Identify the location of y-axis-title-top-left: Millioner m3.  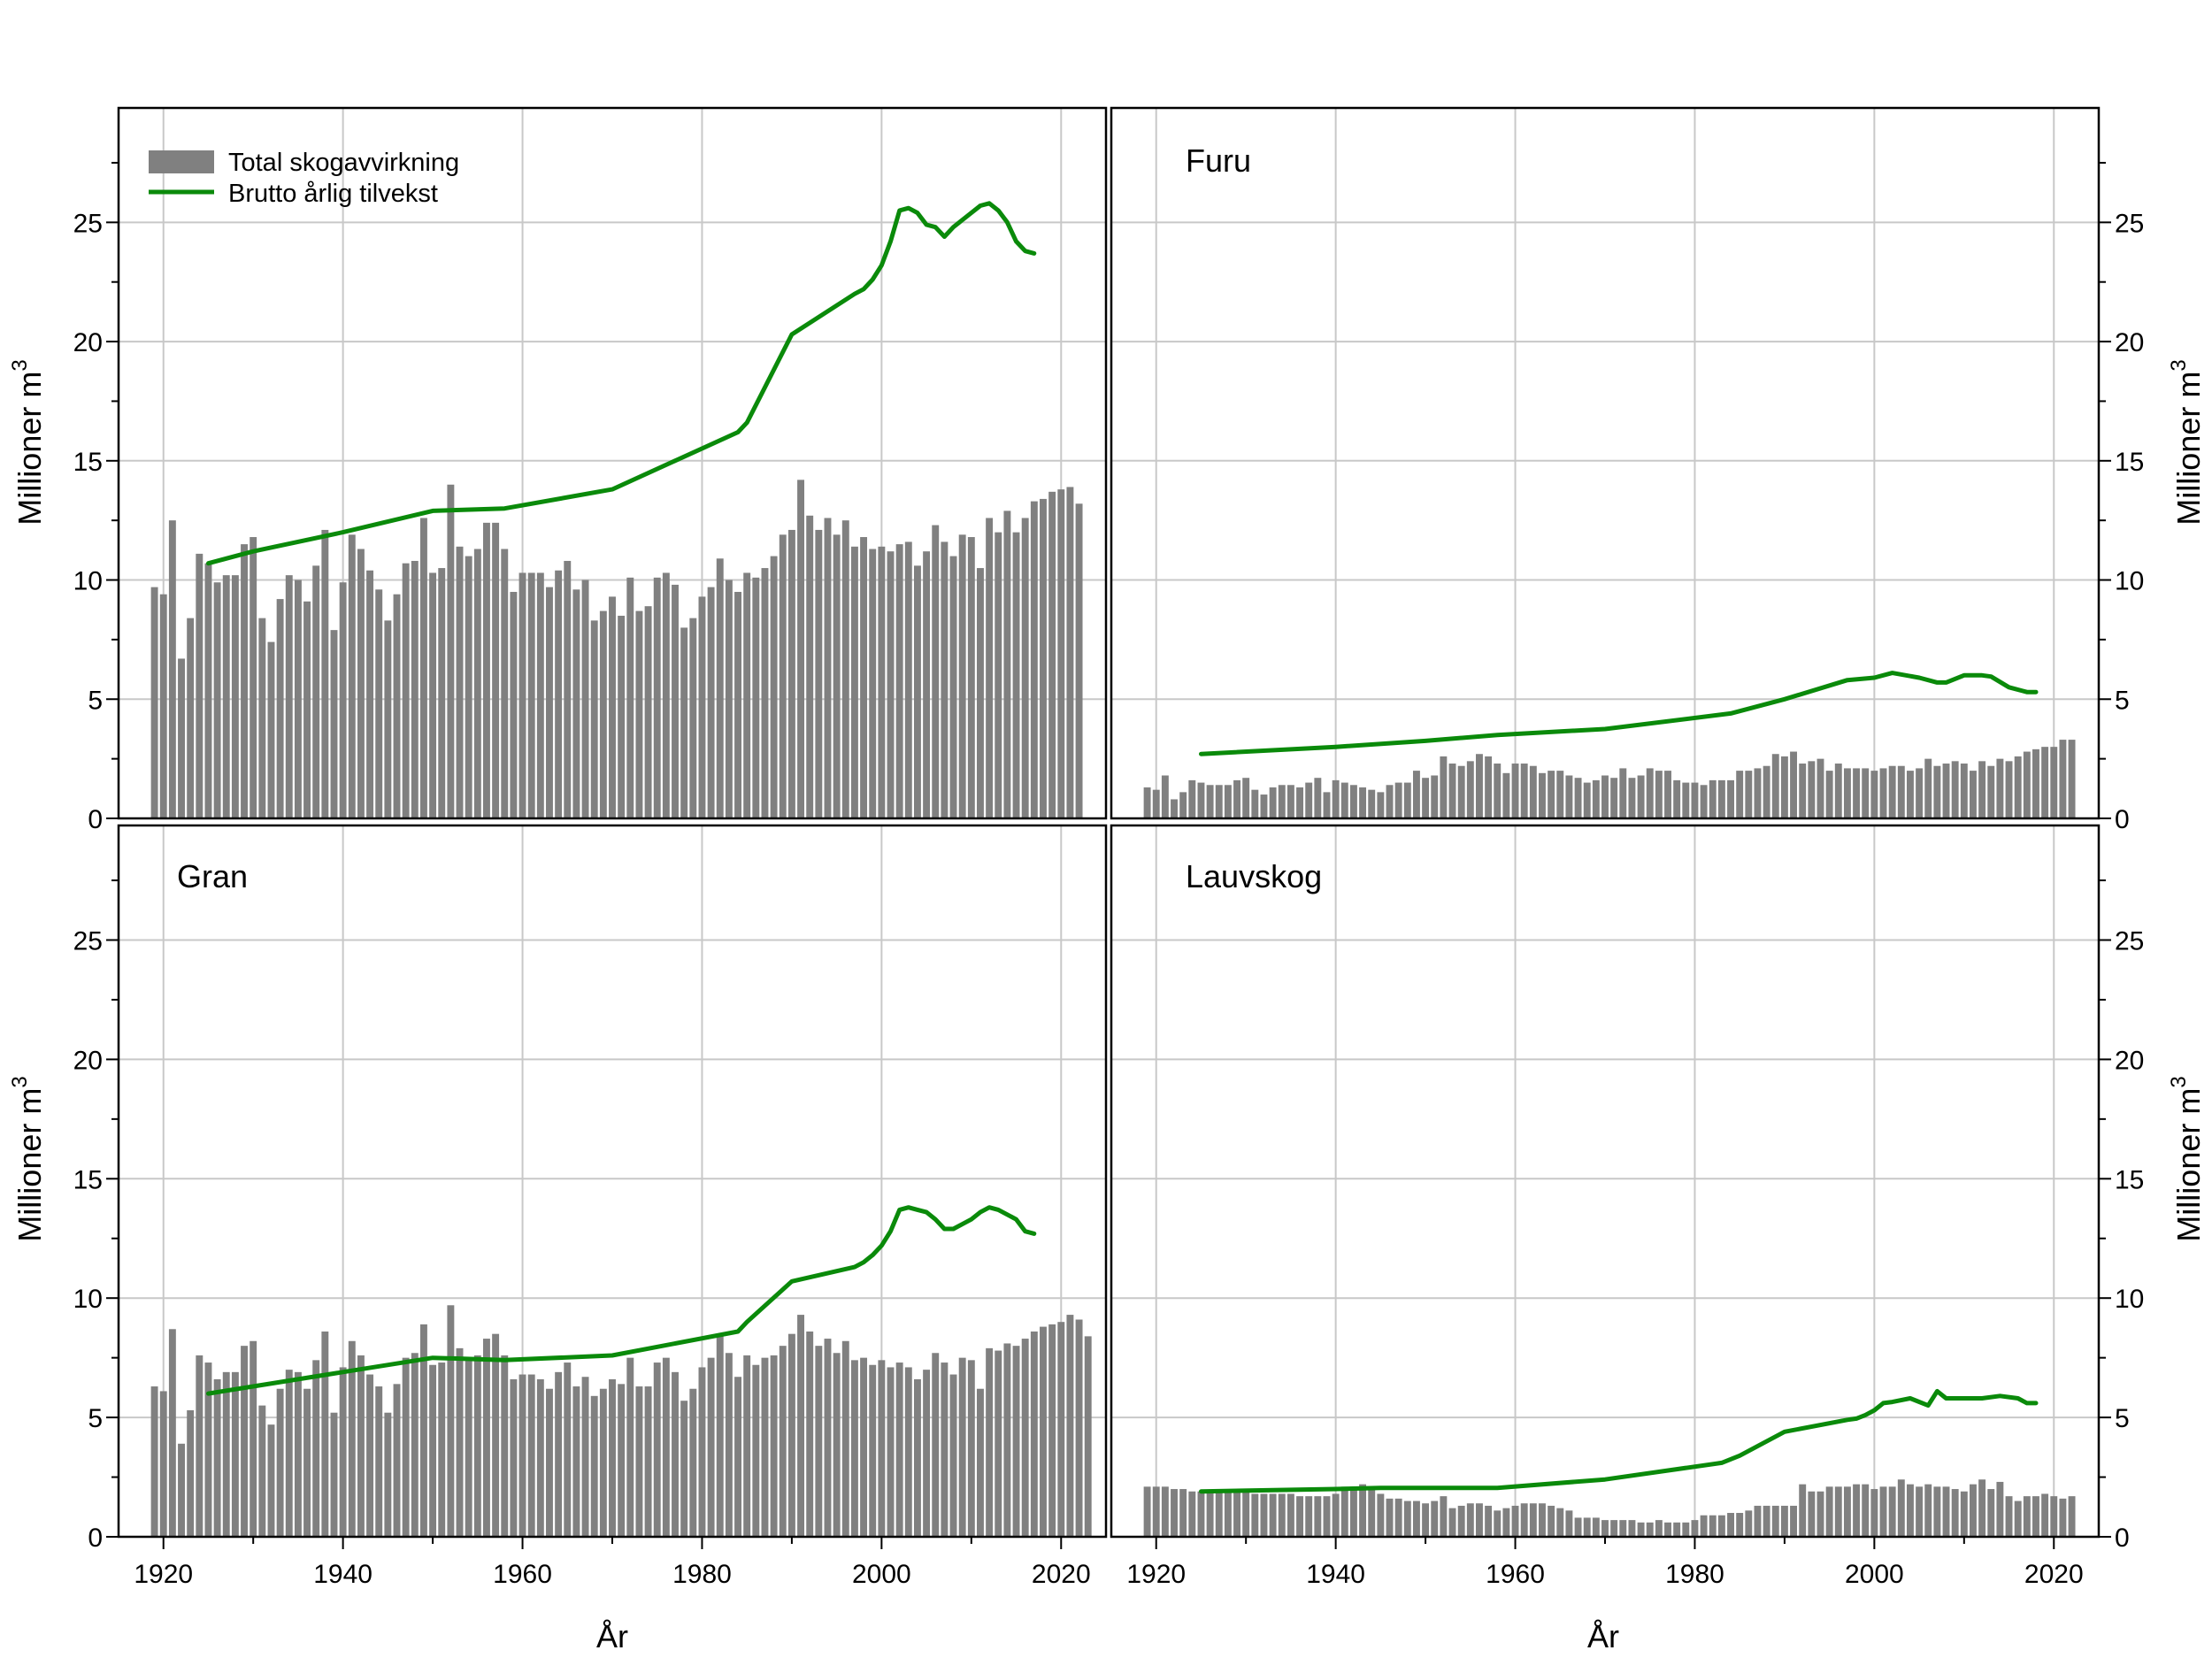
(28, 442).